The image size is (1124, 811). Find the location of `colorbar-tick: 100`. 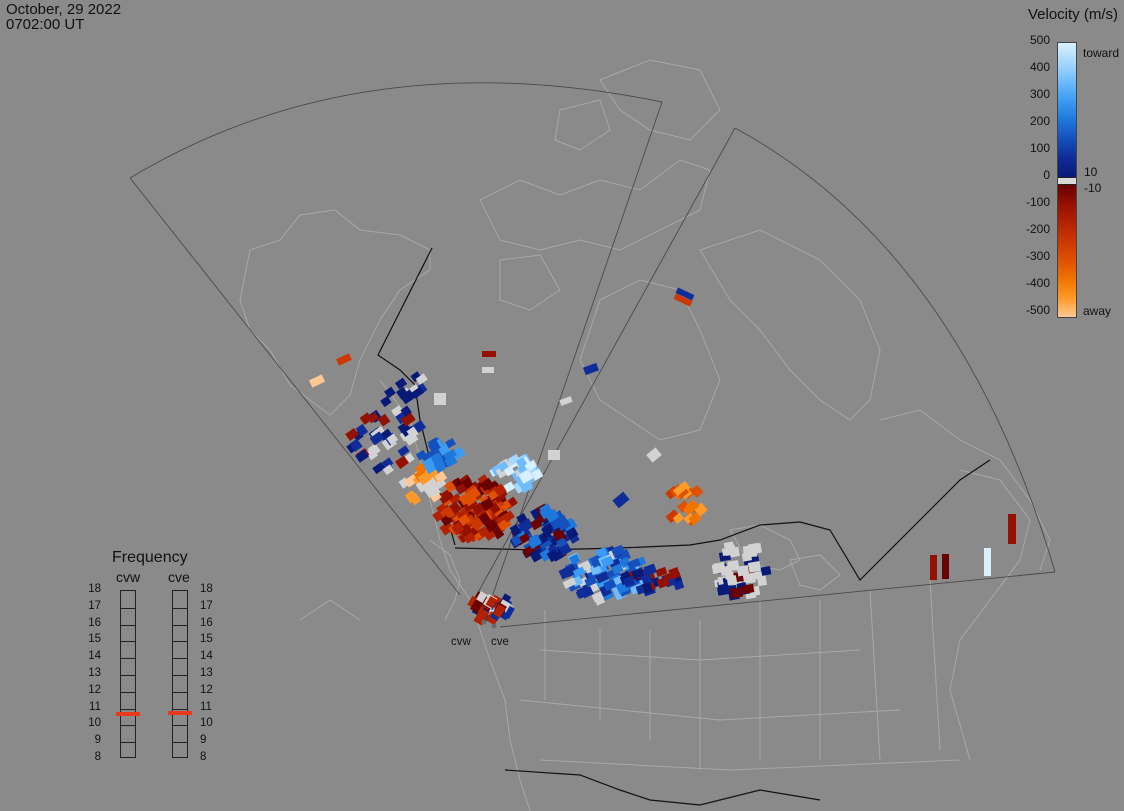

colorbar-tick: 100 is located at coordinates (1039, 148).